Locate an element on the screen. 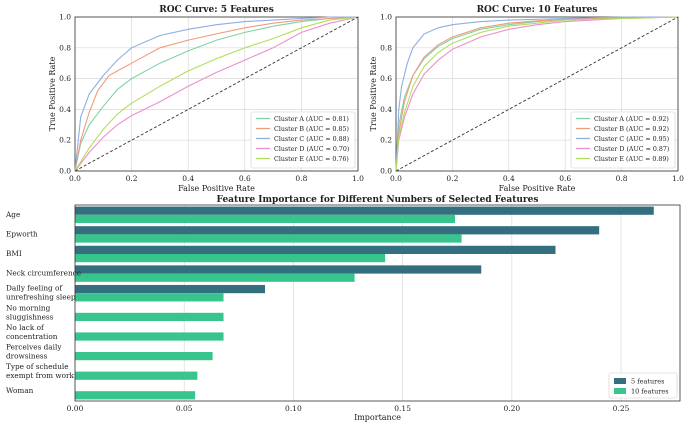 The width and height of the screenshot is (685, 422). category-label-line: drowsiness is located at coordinates (27, 356).